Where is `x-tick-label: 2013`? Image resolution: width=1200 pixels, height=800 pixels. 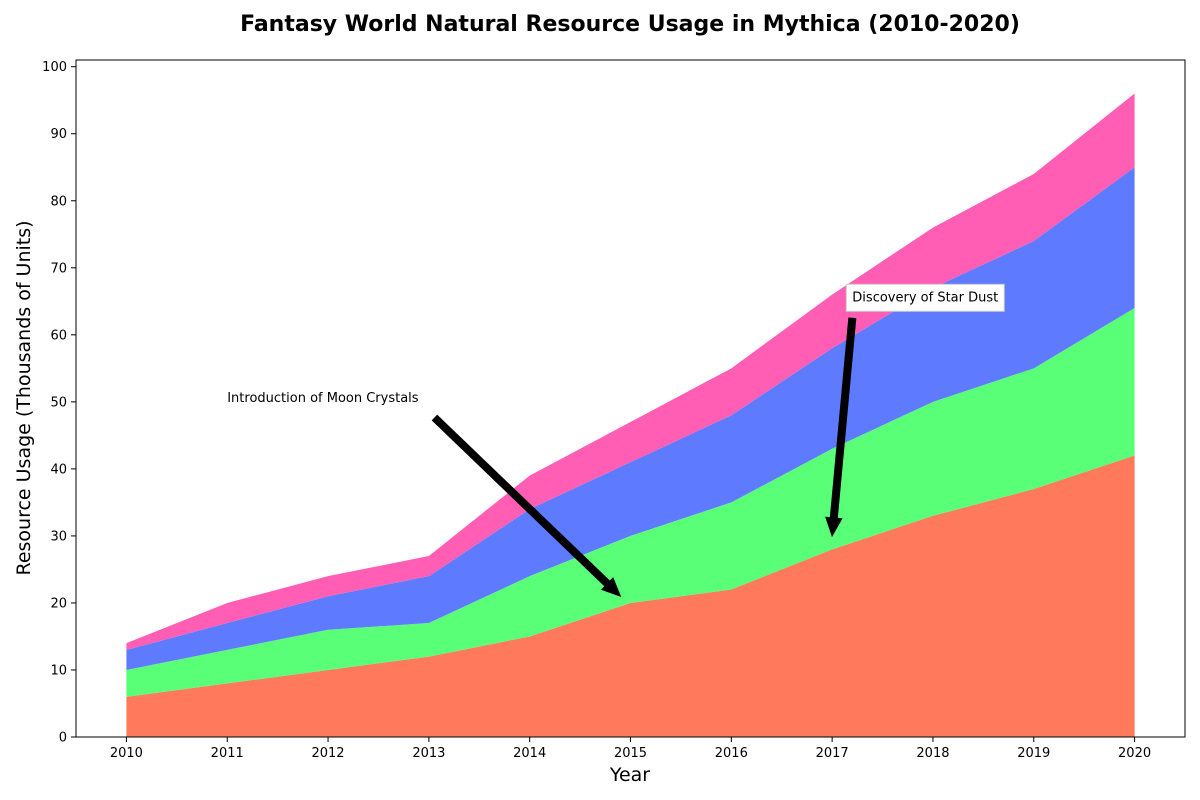
x-tick-label: 2013 is located at coordinates (428, 753).